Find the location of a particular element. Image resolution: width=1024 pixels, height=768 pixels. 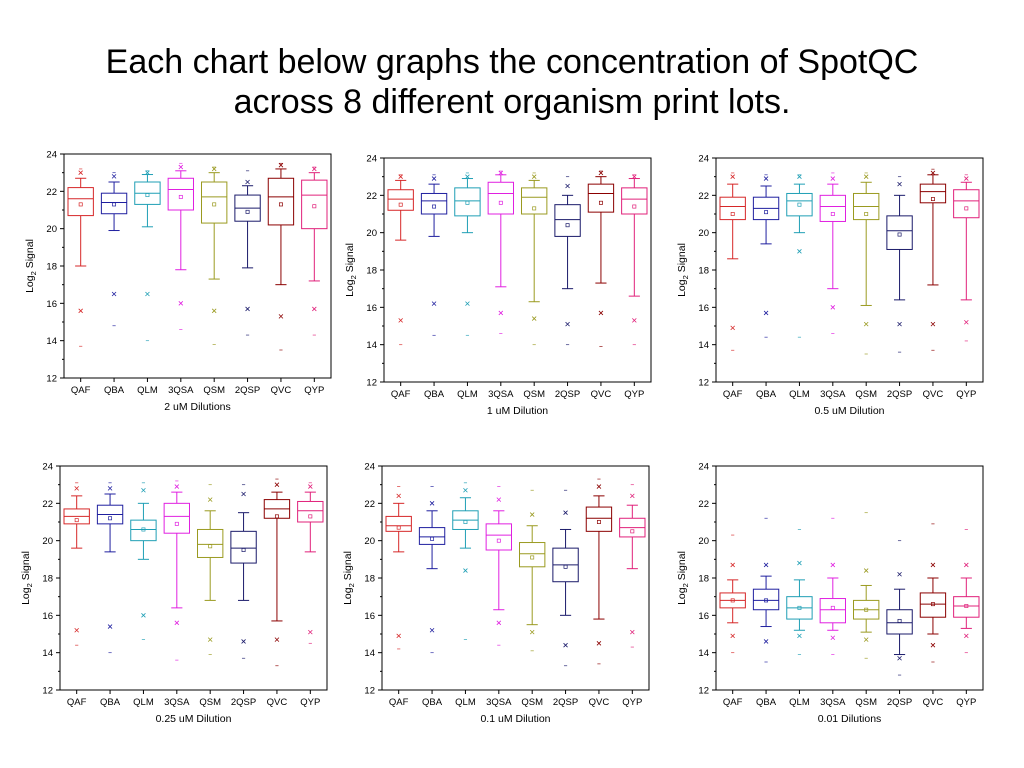

y-tick-label: 14 is located at coordinates (371, 345).